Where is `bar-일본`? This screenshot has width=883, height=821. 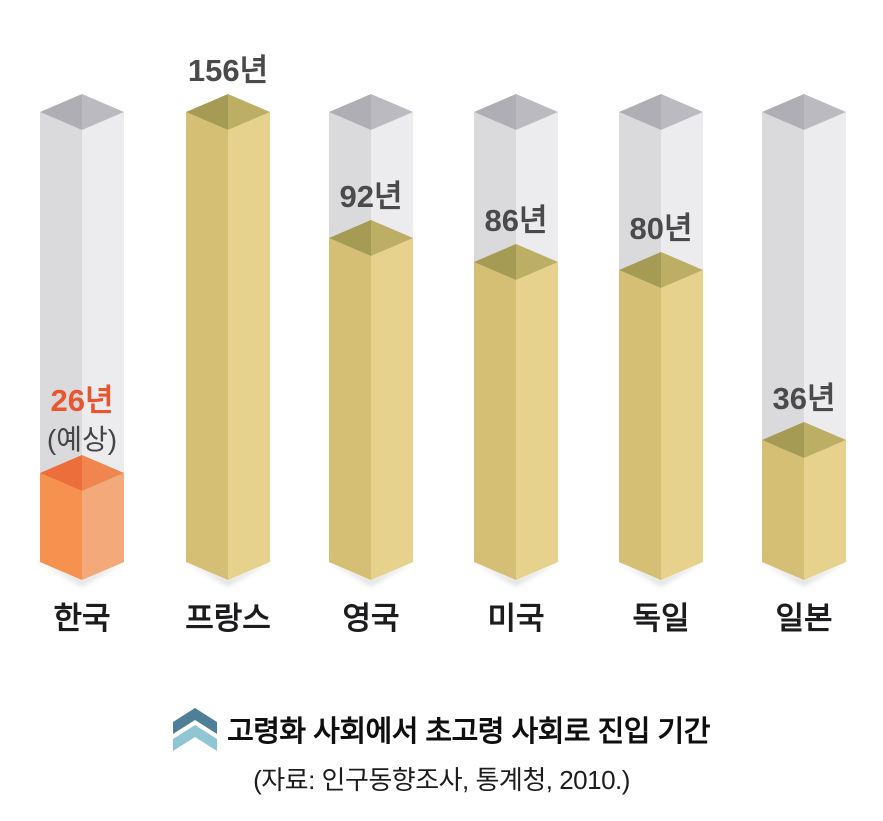 bar-일본 is located at coordinates (804, 340).